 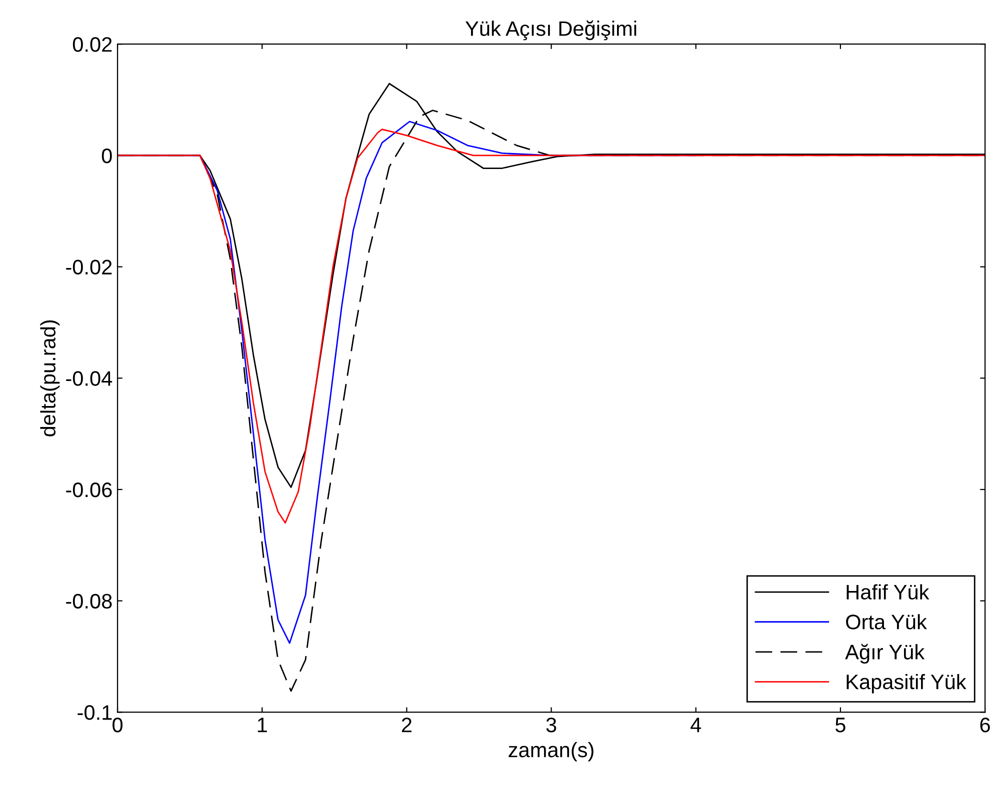 What do you see at coordinates (89, 378) in the screenshot?
I see `y-tick-label: -0.04` at bounding box center [89, 378].